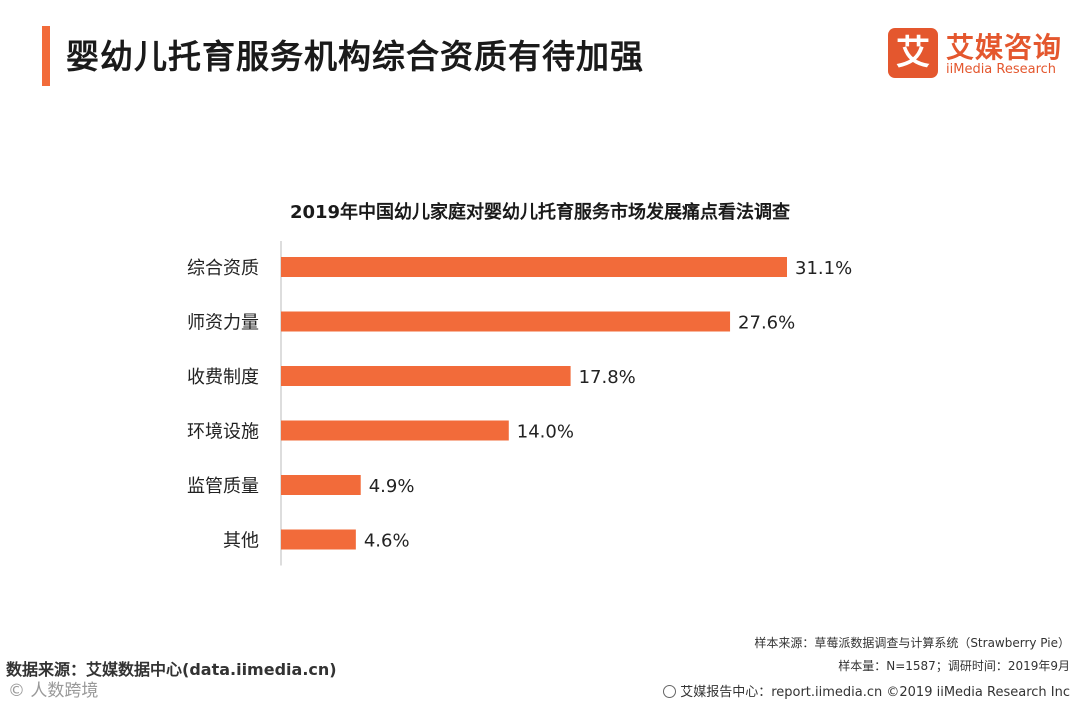 The width and height of the screenshot is (1080, 702). What do you see at coordinates (46, 56) in the screenshot?
I see `title-accent-bar` at bounding box center [46, 56].